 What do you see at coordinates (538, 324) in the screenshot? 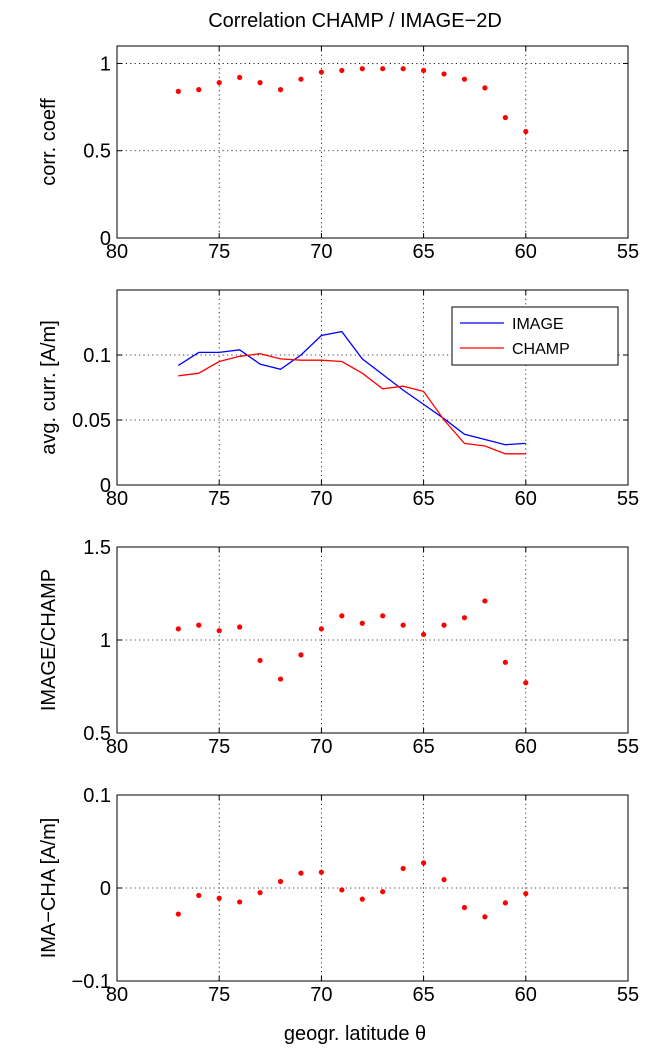
I see `legend-label-image: IMAGE` at bounding box center [538, 324].